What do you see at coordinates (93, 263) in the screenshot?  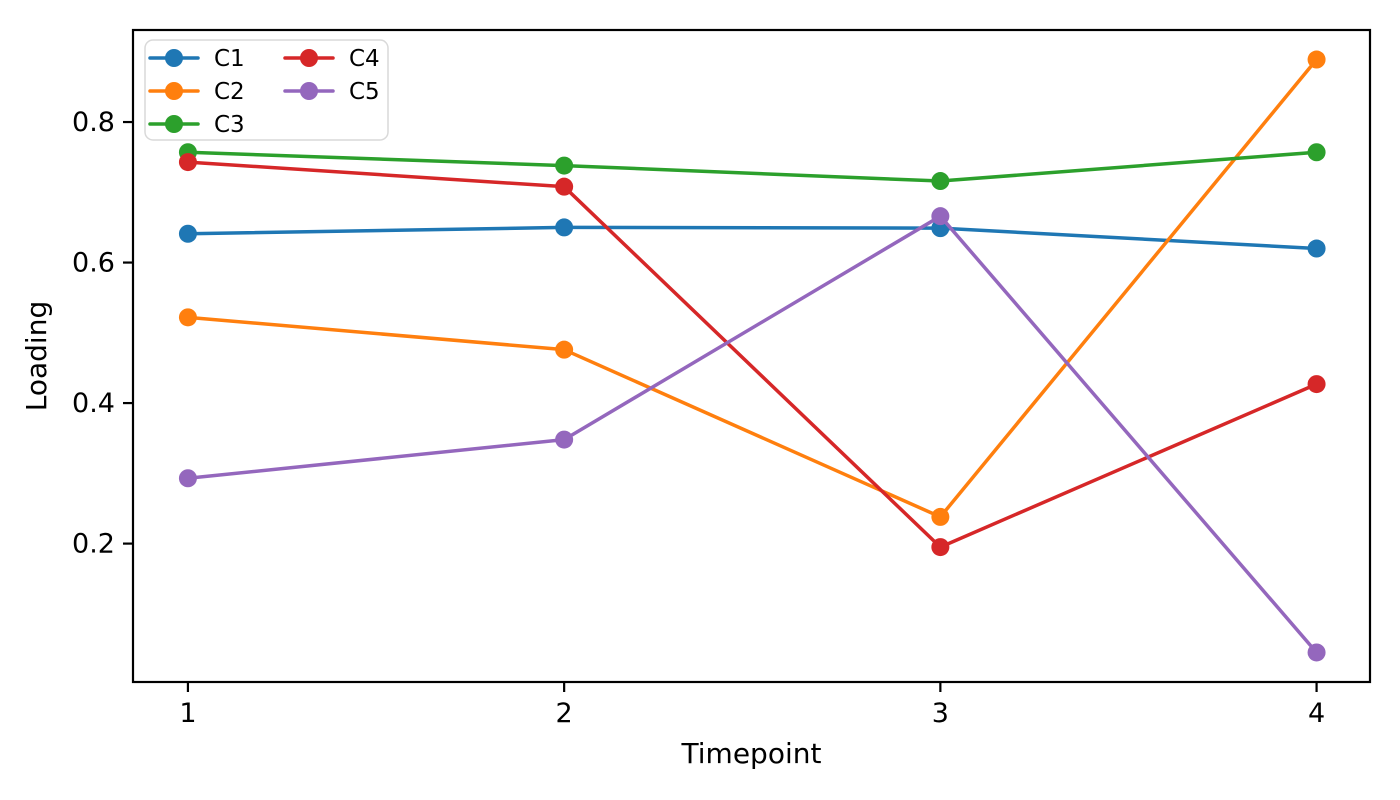 I see `y-tick-label-0.6: 0.6` at bounding box center [93, 263].